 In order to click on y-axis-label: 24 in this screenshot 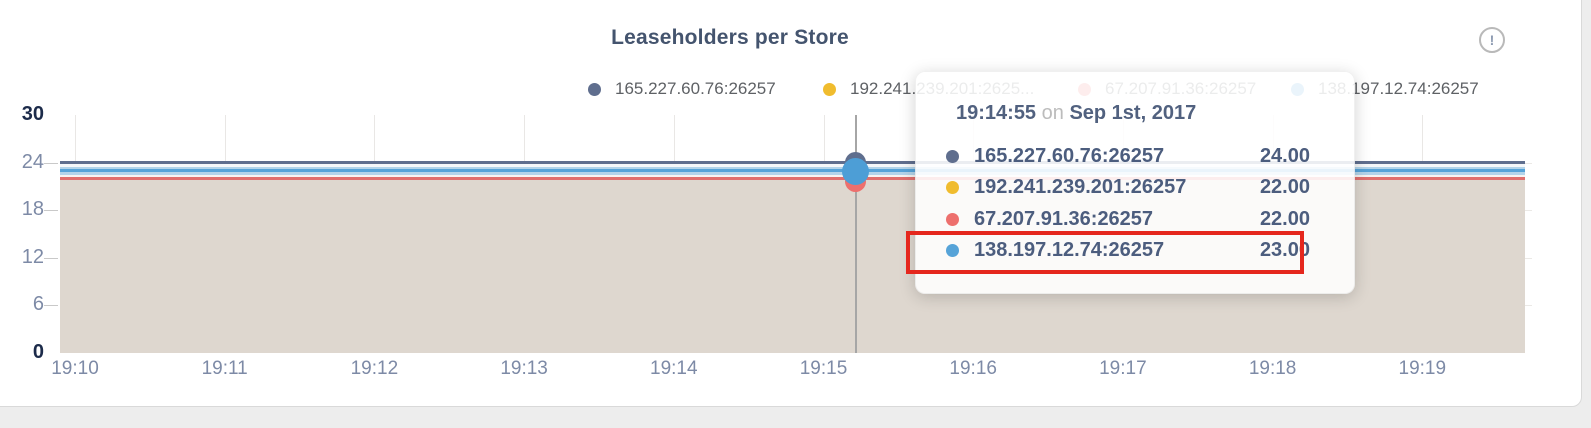, I will do `click(32, 161)`.